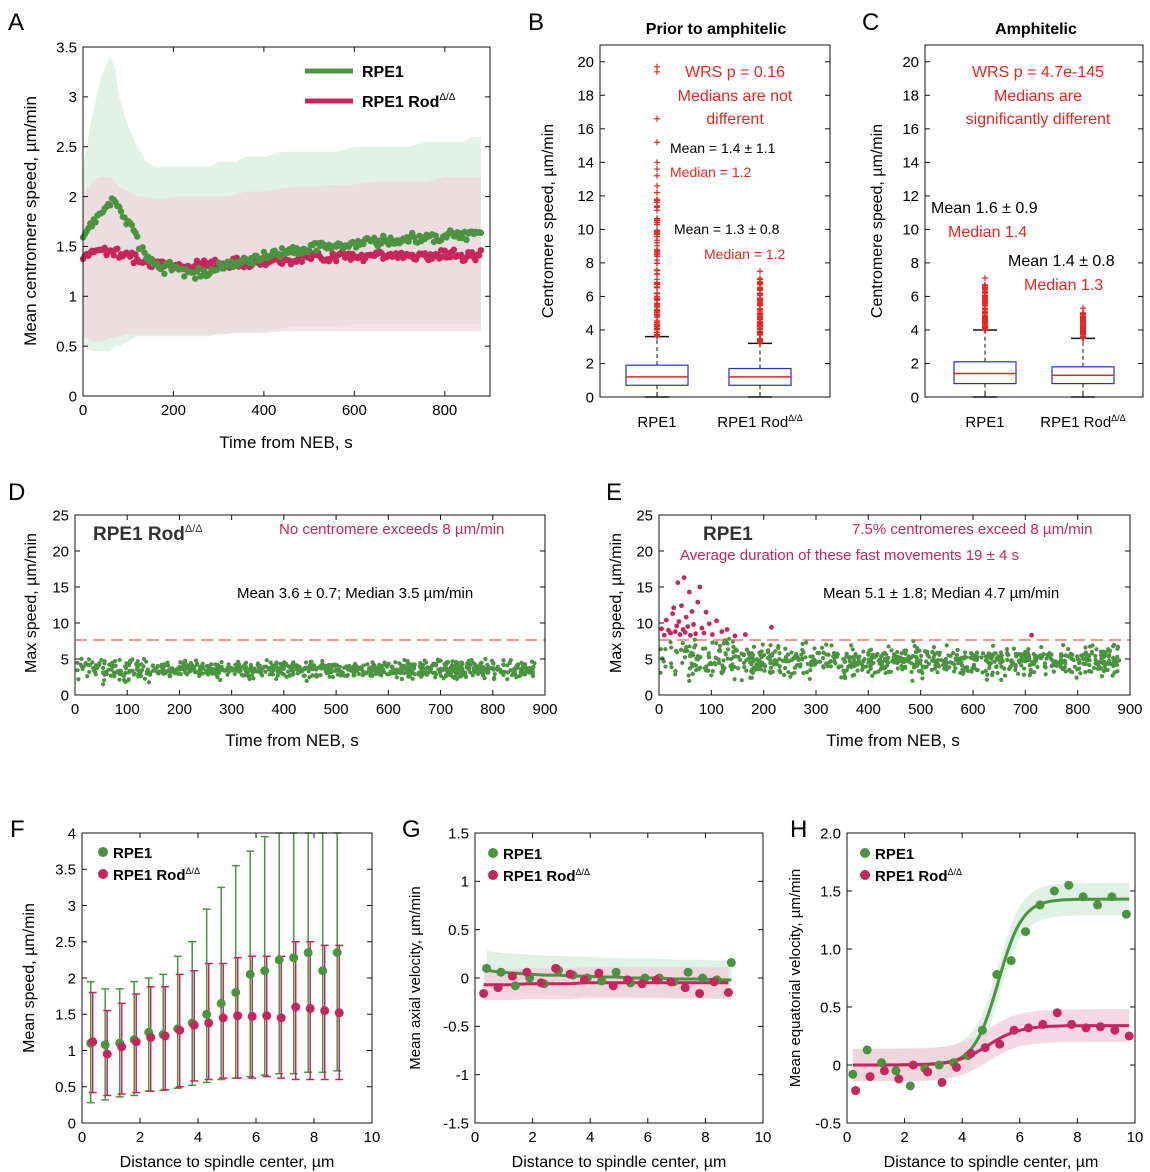 This screenshot has height=1172, width=1150. I want to click on x-tick-label: 300, so click(815, 709).